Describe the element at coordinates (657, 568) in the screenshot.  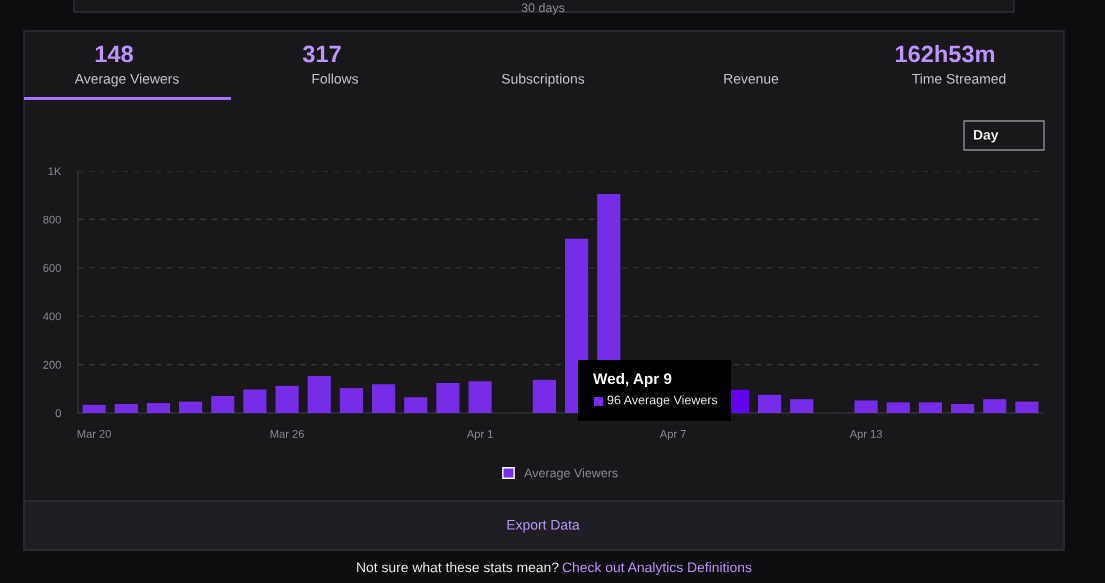
I see `text: Check out Analytics Definitions` at that location.